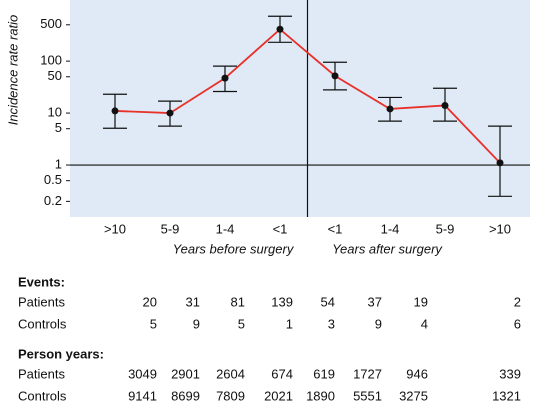  Describe the element at coordinates (234, 248) in the screenshot. I see `group-label: Years before surgery` at that location.